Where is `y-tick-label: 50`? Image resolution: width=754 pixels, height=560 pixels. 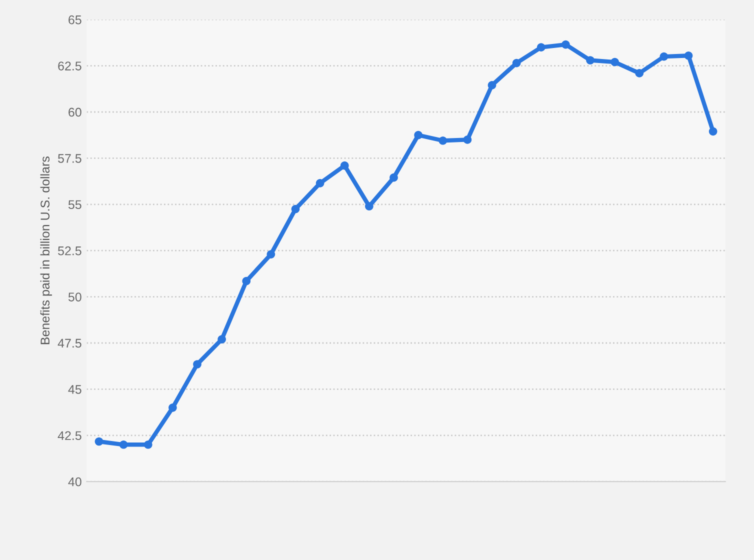 y-tick-label: 50 is located at coordinates (75, 297).